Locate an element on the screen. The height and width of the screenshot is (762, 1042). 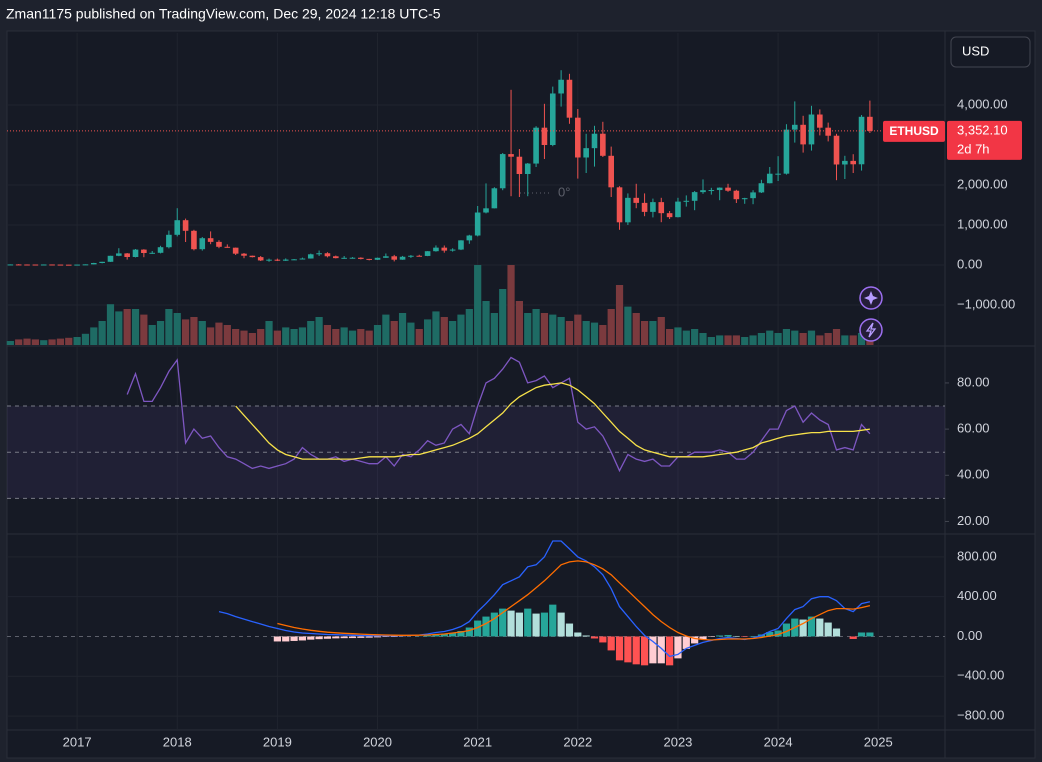
x-tick-label: 2018 is located at coordinates (177, 741).